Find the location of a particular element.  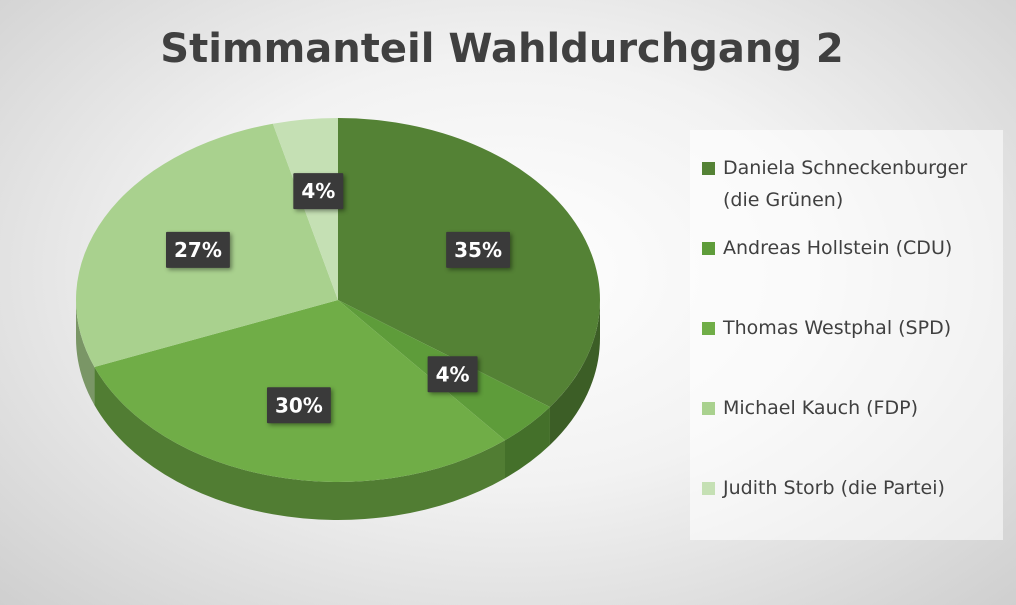

data-label: 27% is located at coordinates (198, 250).